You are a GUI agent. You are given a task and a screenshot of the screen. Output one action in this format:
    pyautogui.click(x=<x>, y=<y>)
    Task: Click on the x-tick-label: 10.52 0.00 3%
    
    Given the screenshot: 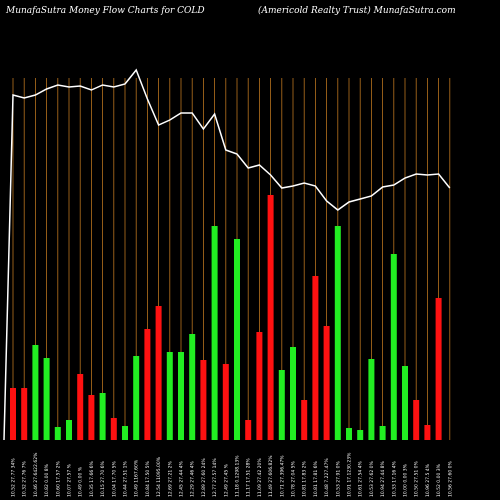 What is the action you would take?
    pyautogui.click(x=439, y=480)
    